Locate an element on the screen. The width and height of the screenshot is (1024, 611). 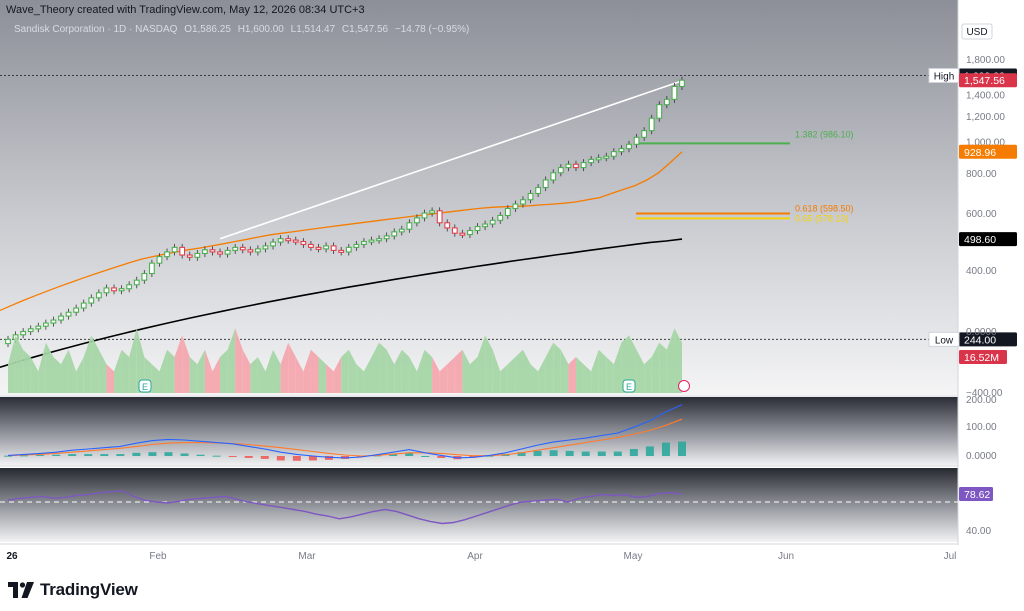
macd-y-tick: 100.00 is located at coordinates (981, 427).